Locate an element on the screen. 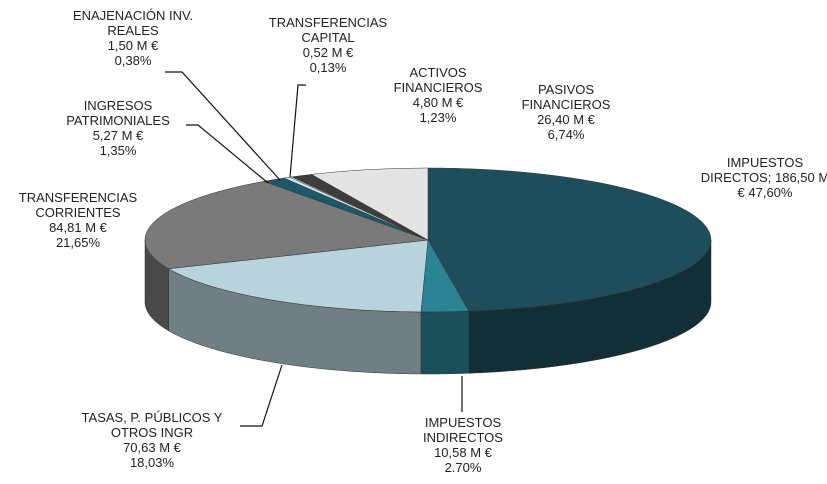  label-amount: 4,80 M € is located at coordinates (438, 102).